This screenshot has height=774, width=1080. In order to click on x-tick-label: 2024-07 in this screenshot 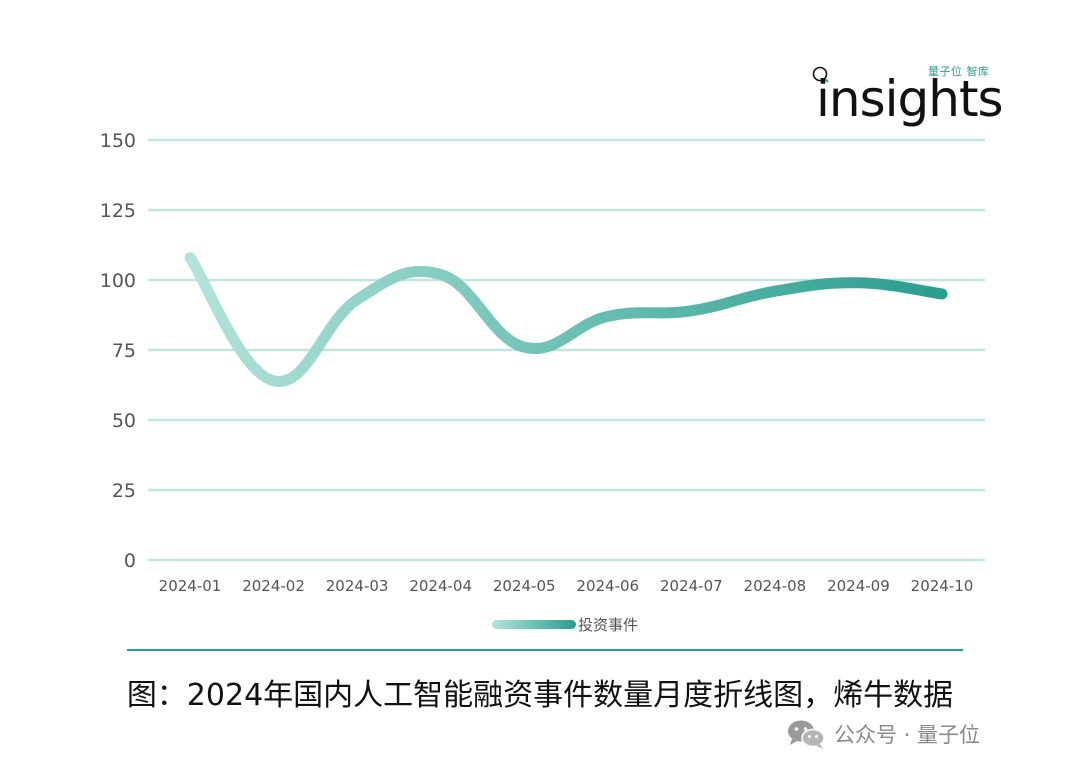, I will do `click(691, 586)`.